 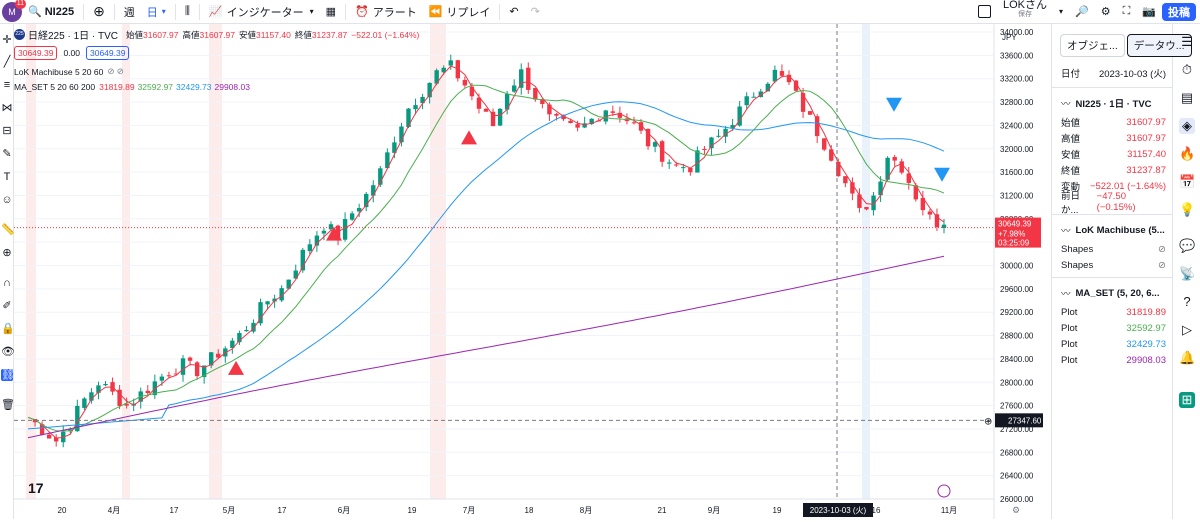 What do you see at coordinates (55, 86) in the screenshot?
I see `indicator-maset-label: MA_SET 5 20 60 200` at bounding box center [55, 86].